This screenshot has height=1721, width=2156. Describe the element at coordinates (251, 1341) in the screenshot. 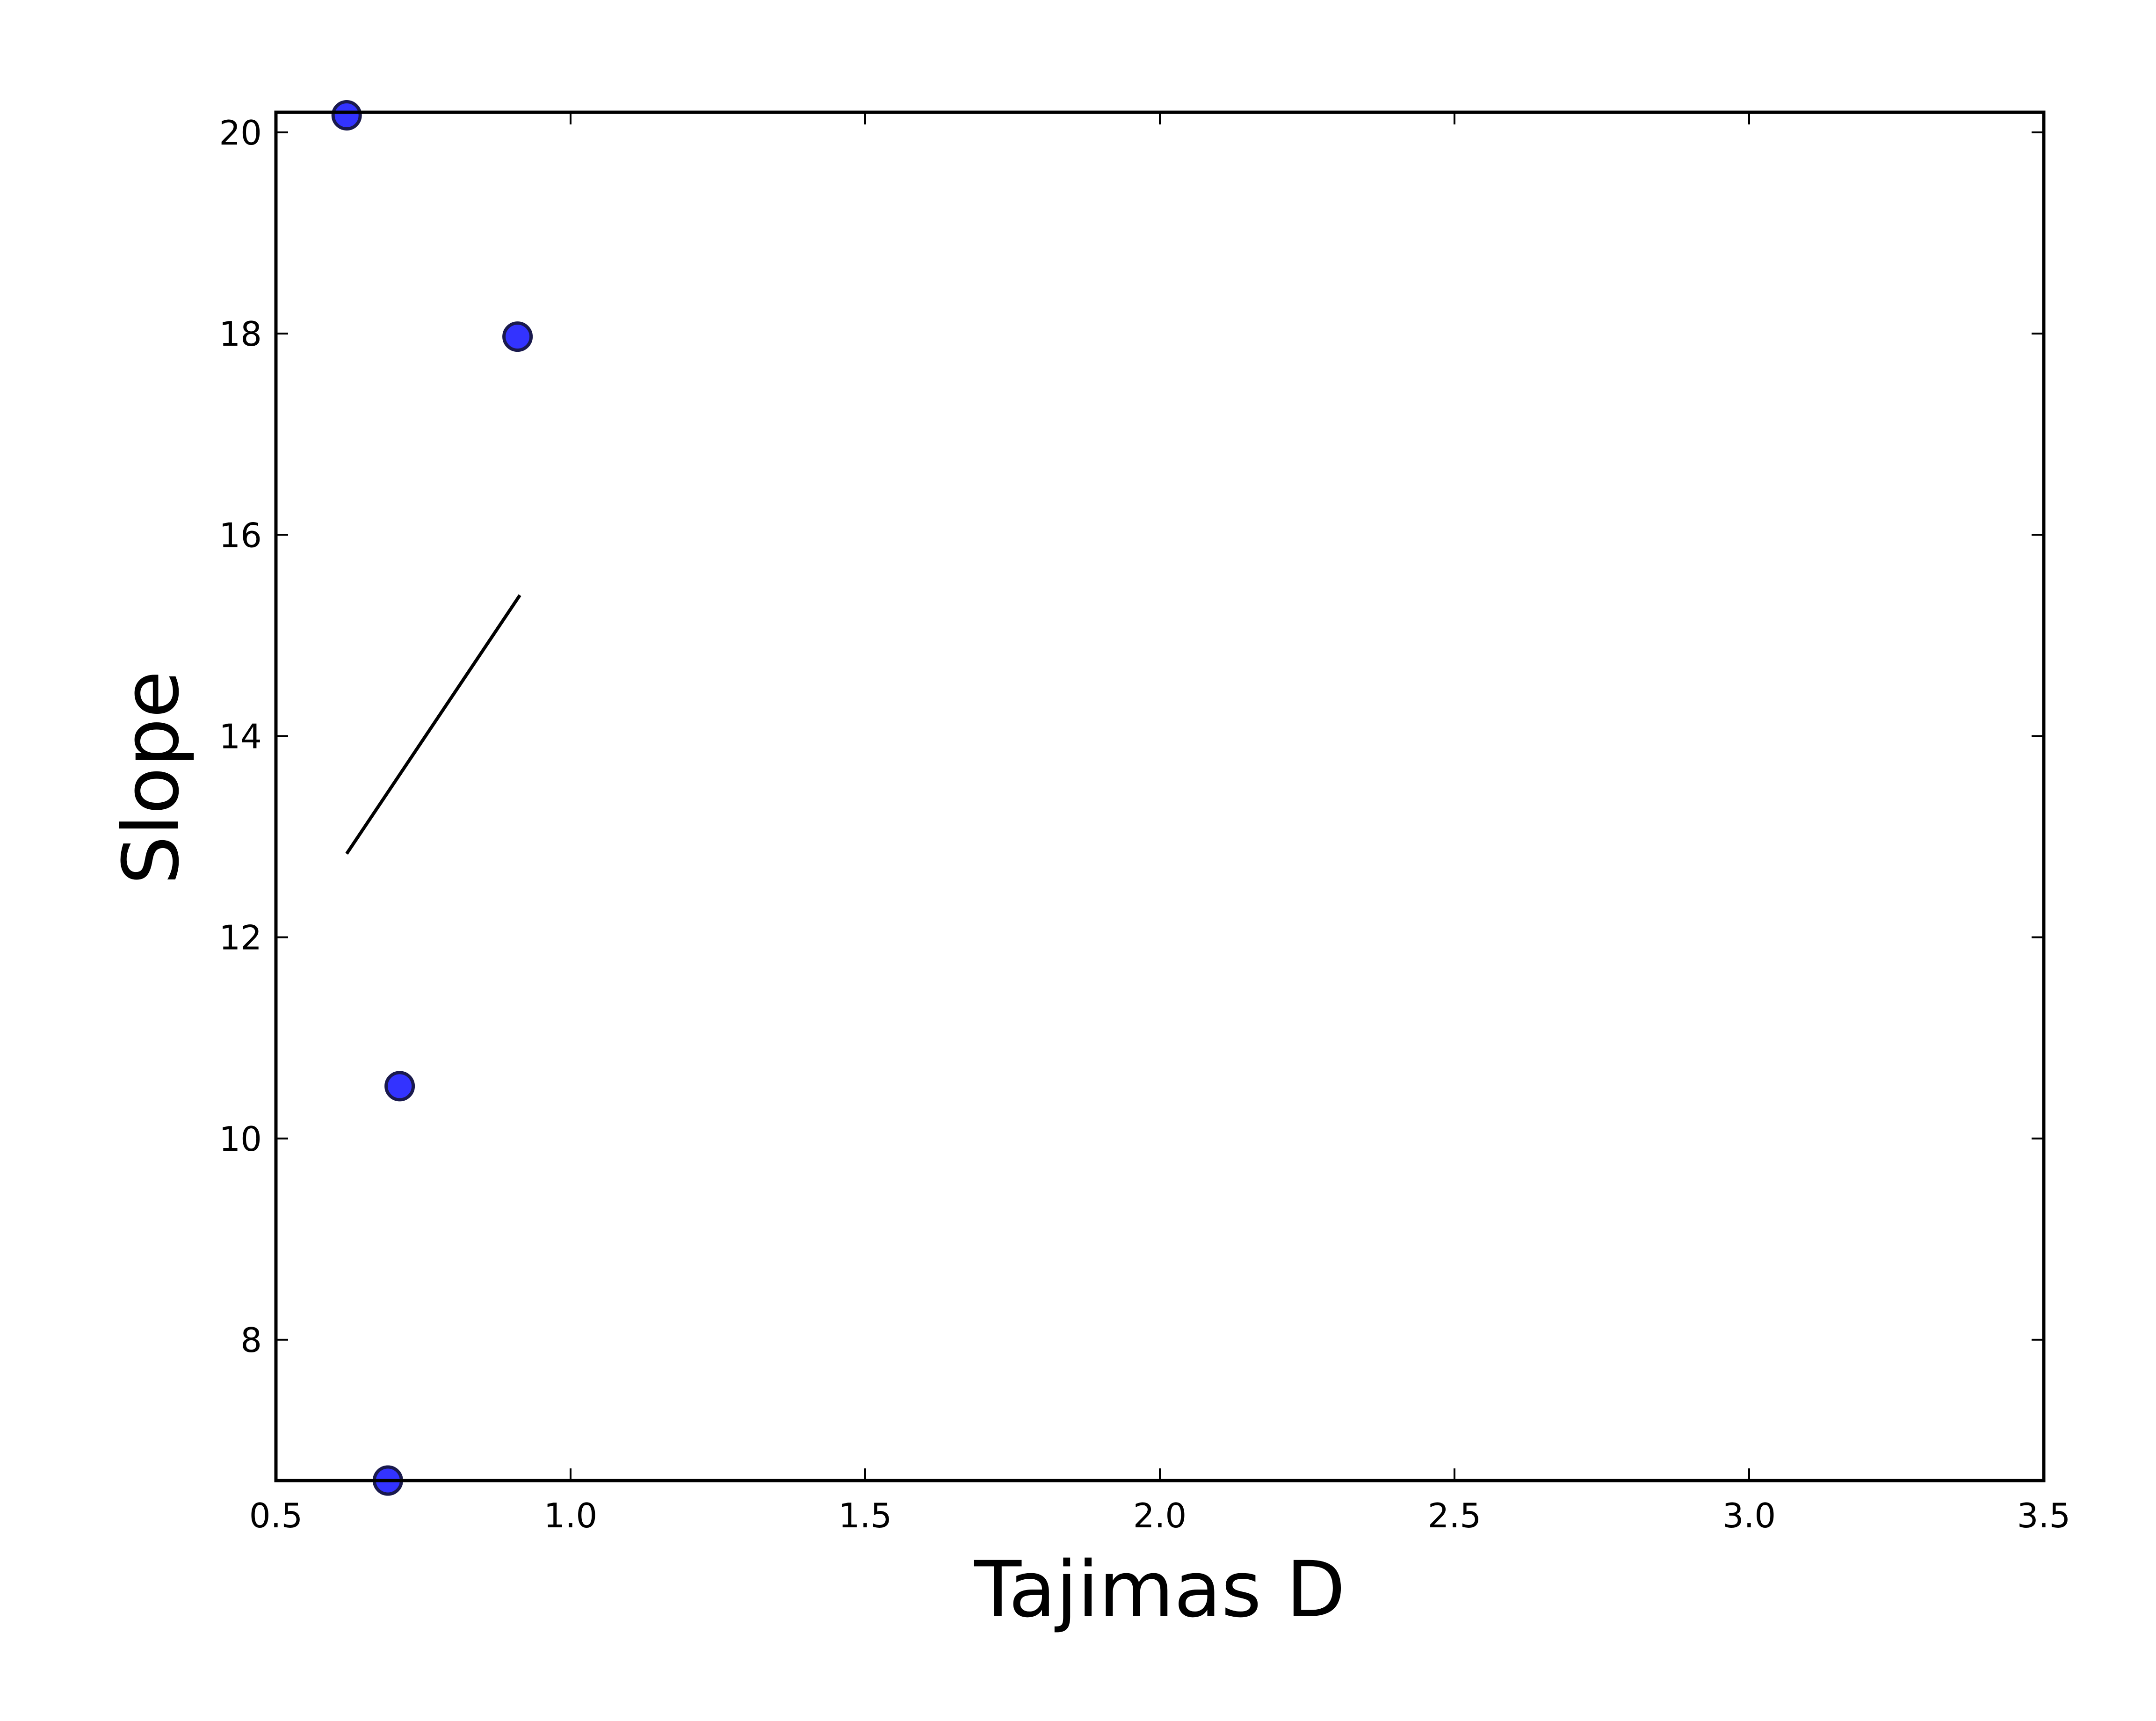

I see `y-tick-label: 8` at that location.